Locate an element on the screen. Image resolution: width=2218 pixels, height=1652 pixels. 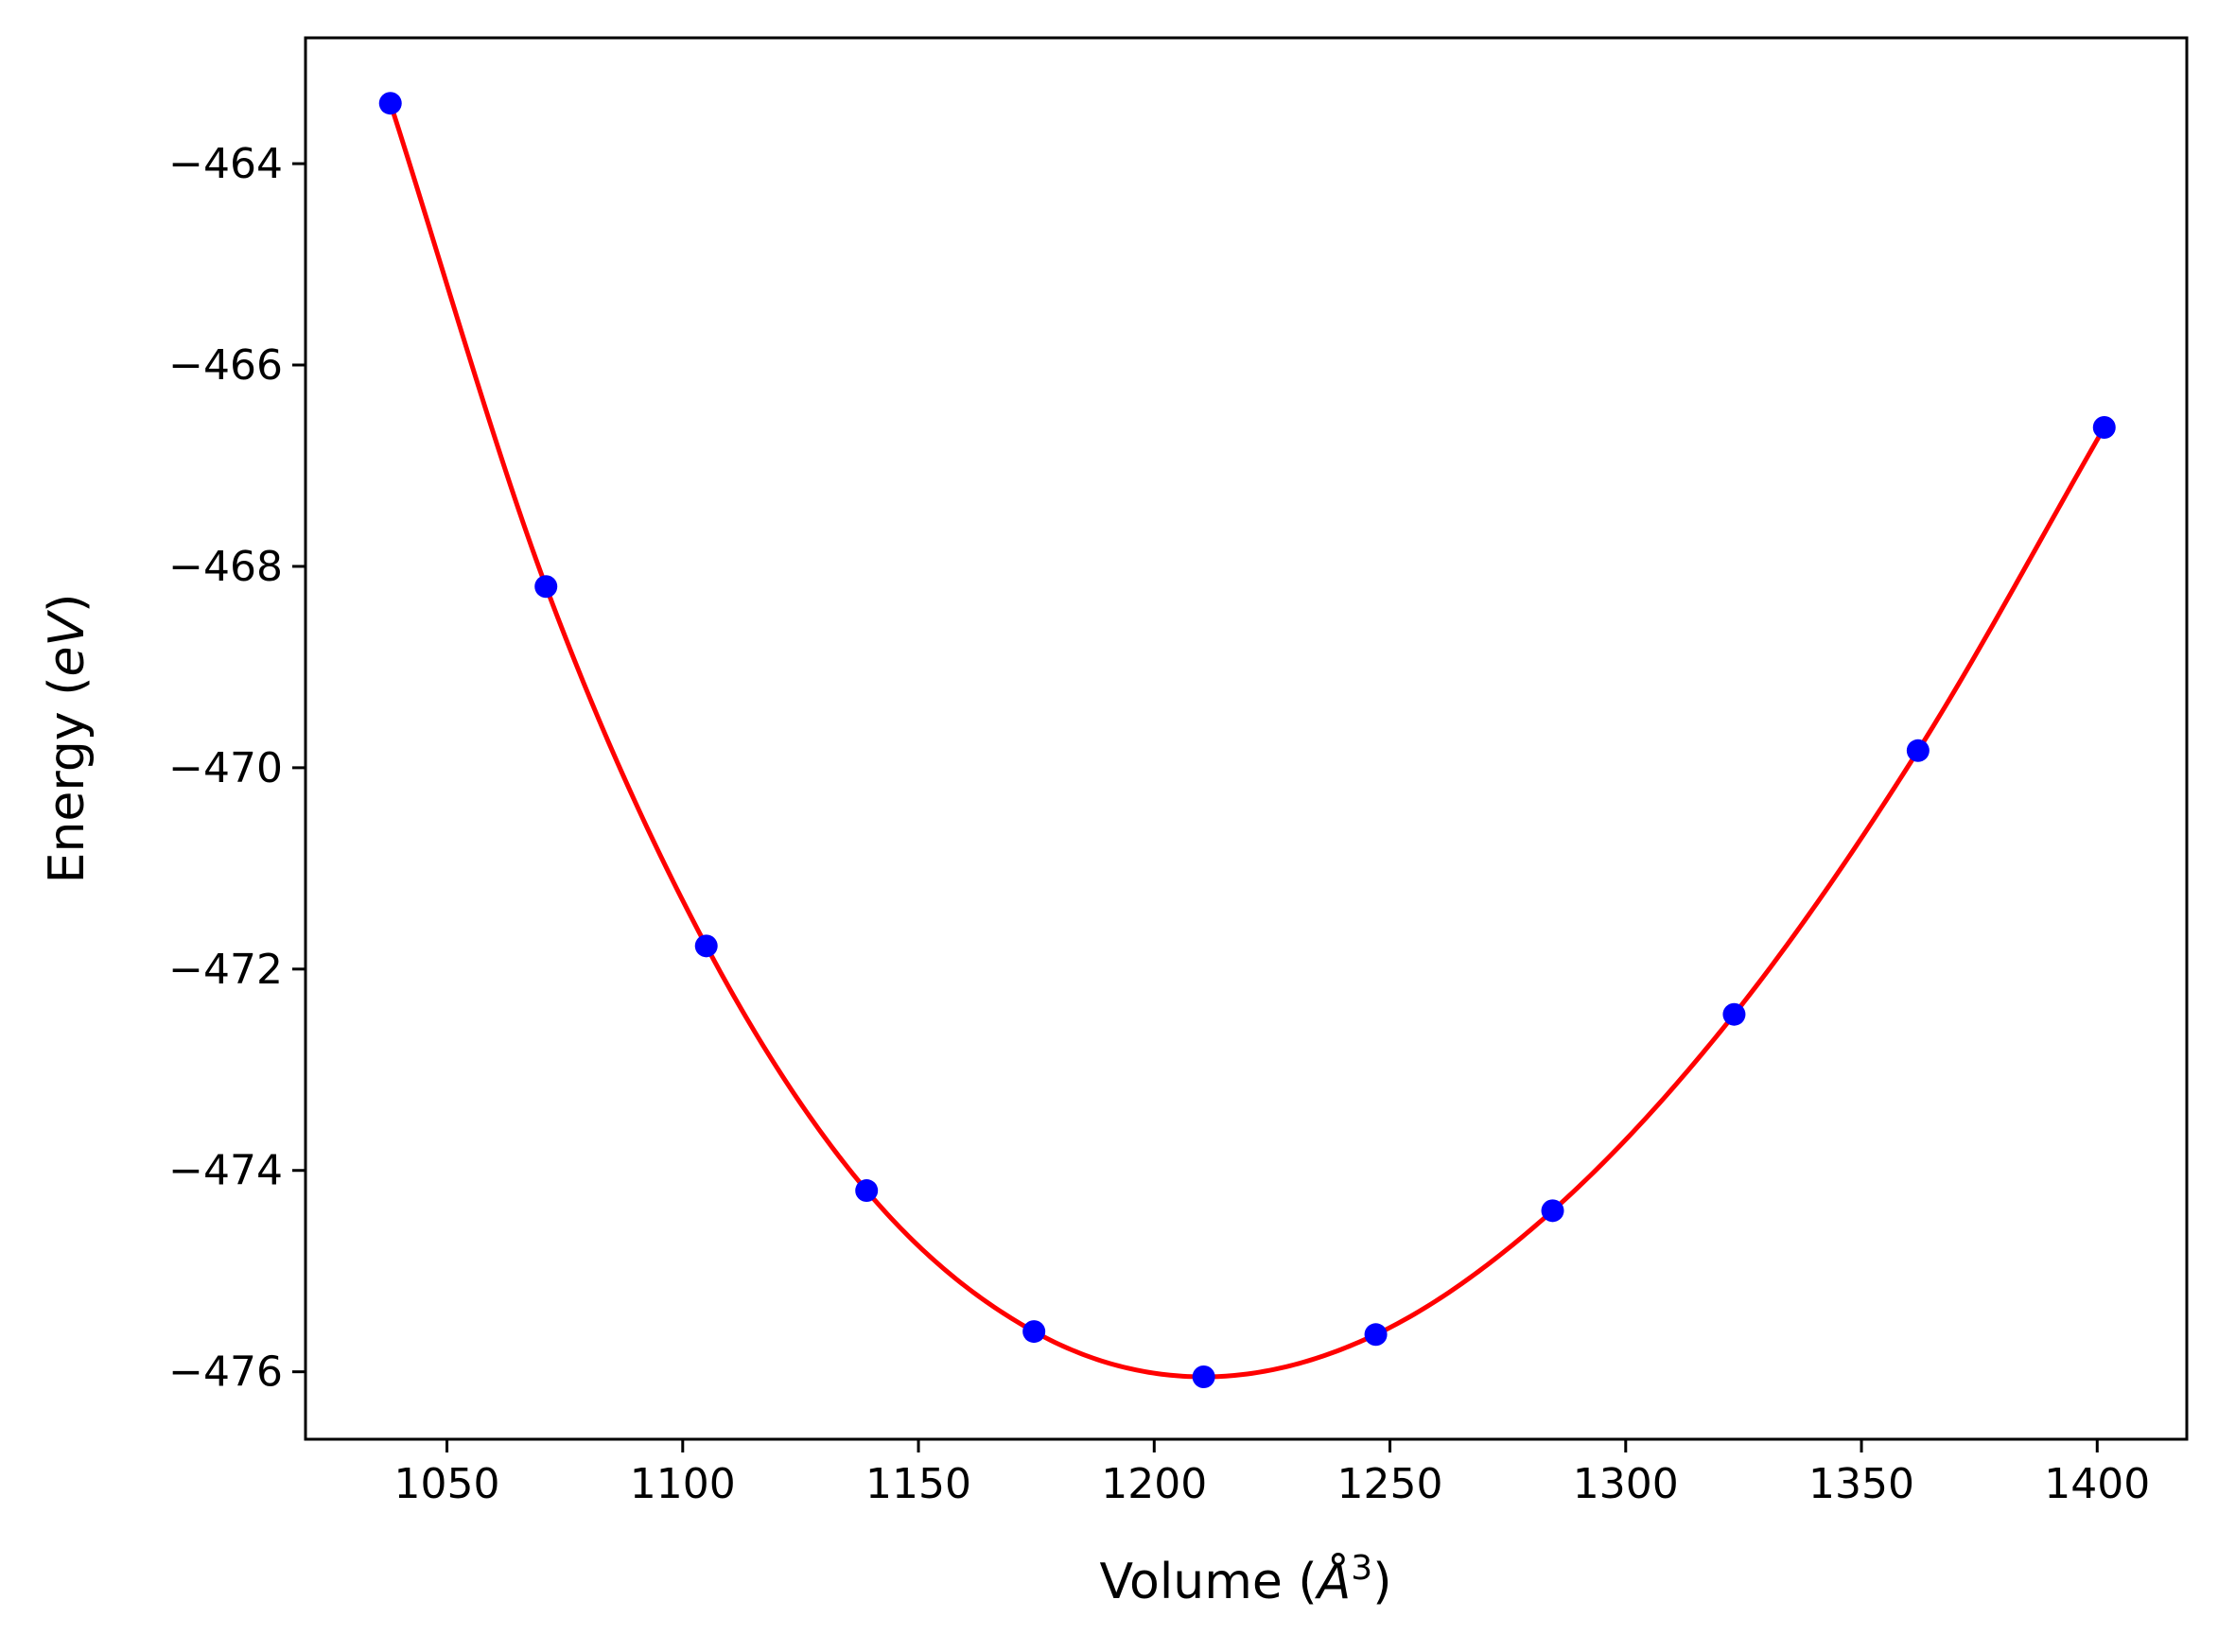
y-axis-label: Energy (eV) is located at coordinates (67, 739).